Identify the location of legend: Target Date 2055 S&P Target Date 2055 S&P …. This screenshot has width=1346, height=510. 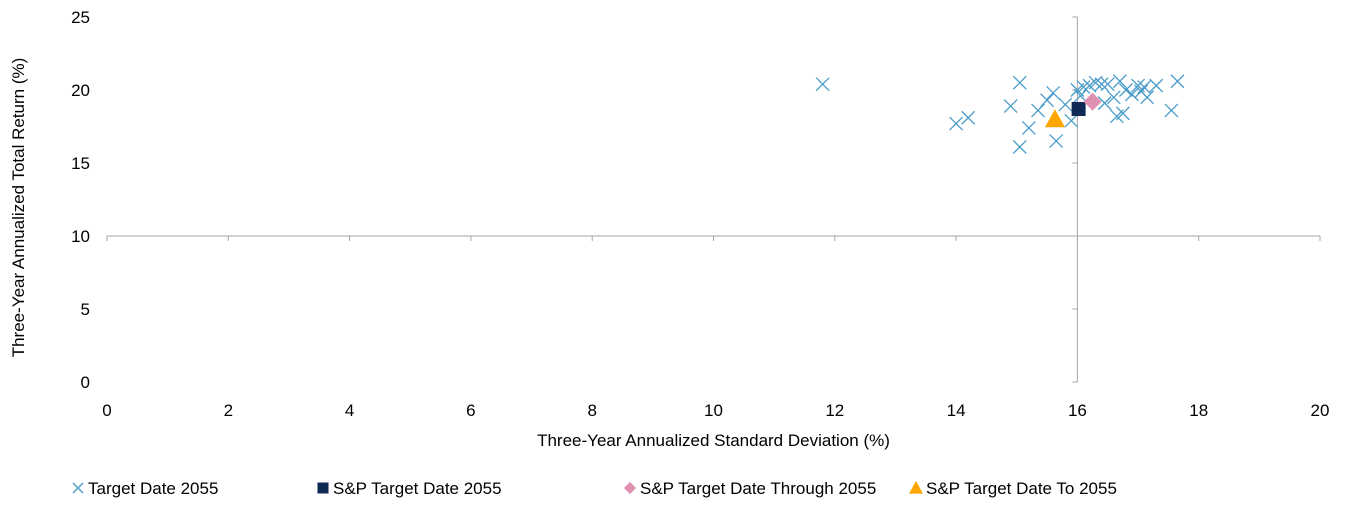
(594, 488).